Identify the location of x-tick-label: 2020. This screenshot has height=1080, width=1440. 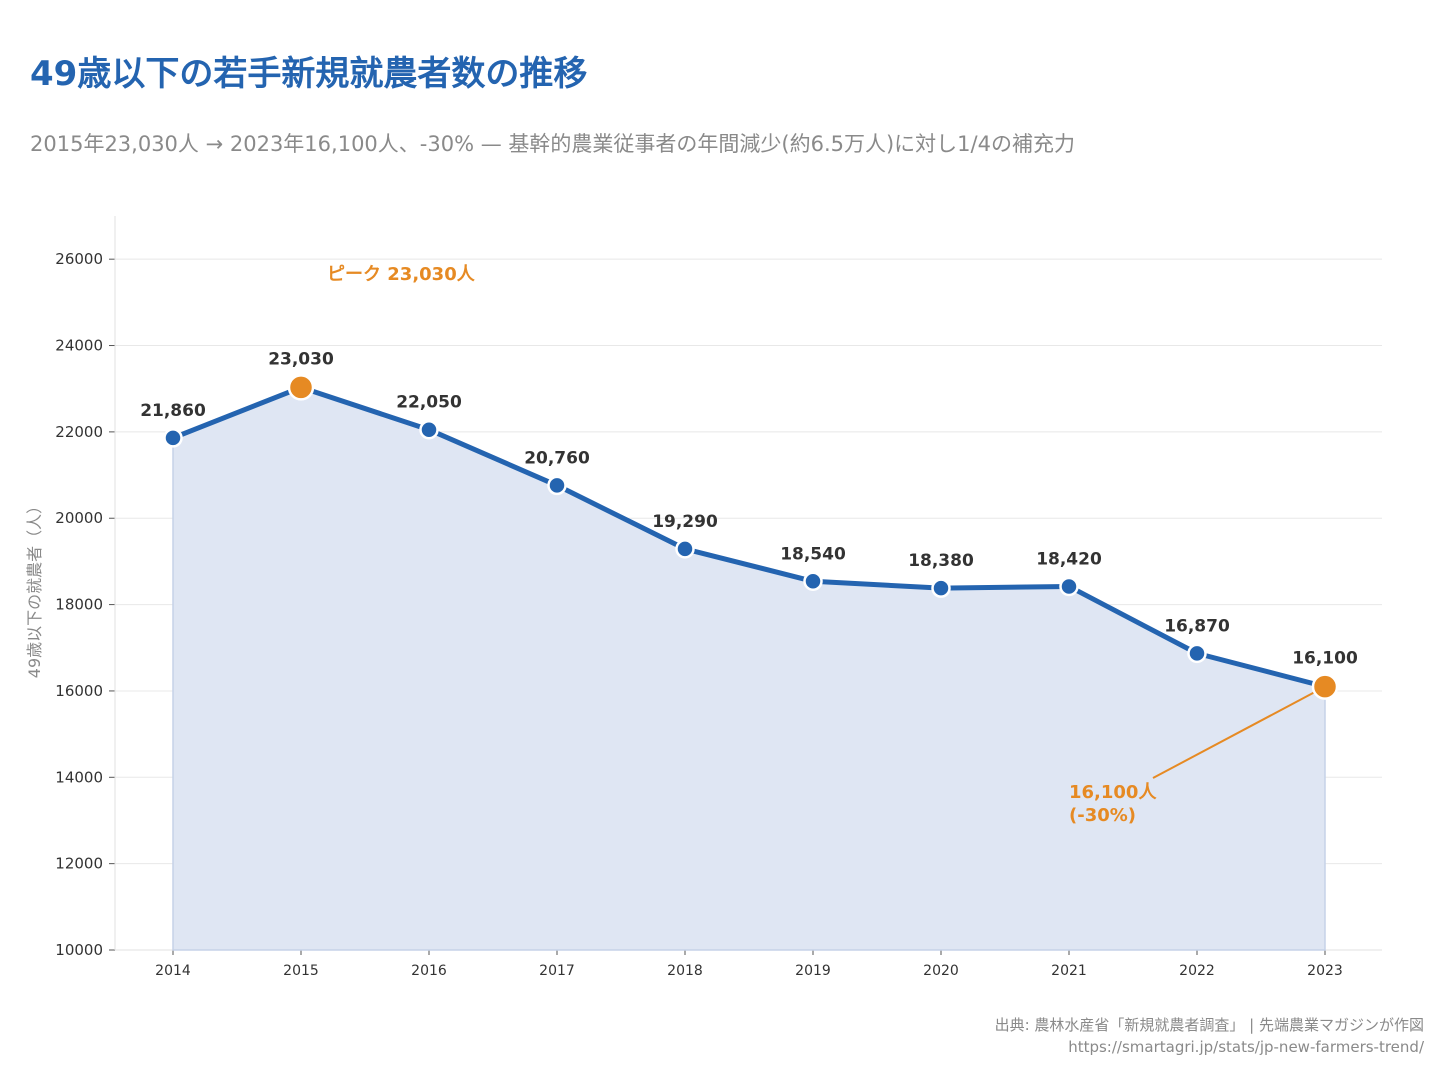
(941, 971).